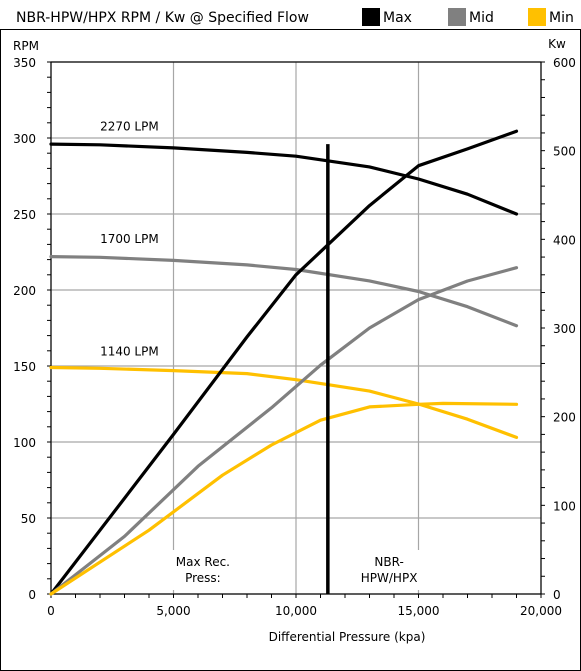  Describe the element at coordinates (24, 291) in the screenshot. I see `y-left-tick-label: 200` at that location.